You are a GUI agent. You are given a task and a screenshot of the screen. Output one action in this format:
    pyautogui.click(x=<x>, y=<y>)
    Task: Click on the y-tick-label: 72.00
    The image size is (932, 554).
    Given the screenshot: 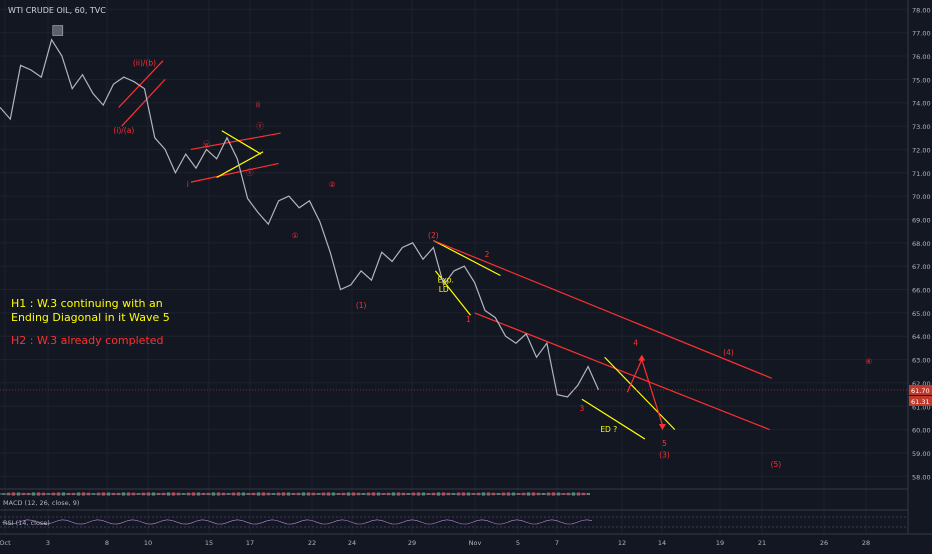 What is the action you would take?
    pyautogui.click(x=921, y=150)
    